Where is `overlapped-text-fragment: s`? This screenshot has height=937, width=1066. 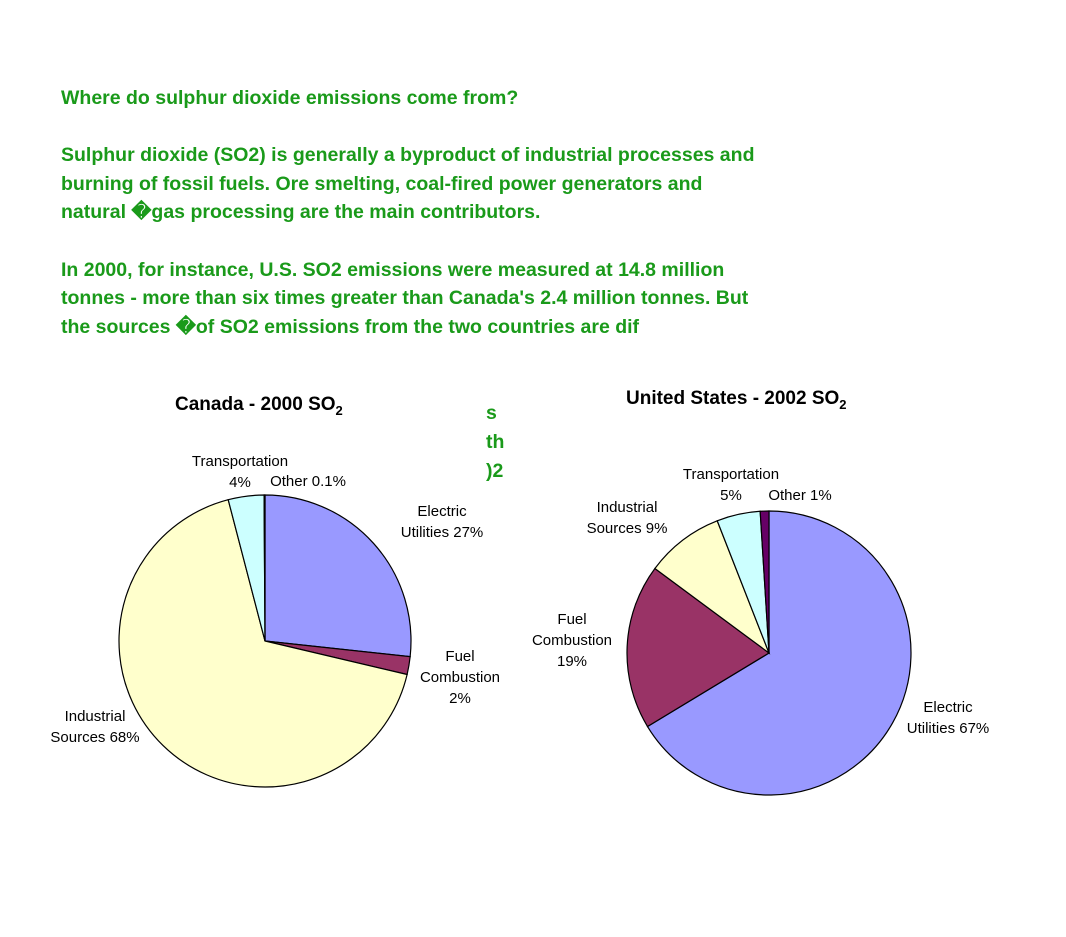 overlapped-text-fragment: s is located at coordinates (491, 413).